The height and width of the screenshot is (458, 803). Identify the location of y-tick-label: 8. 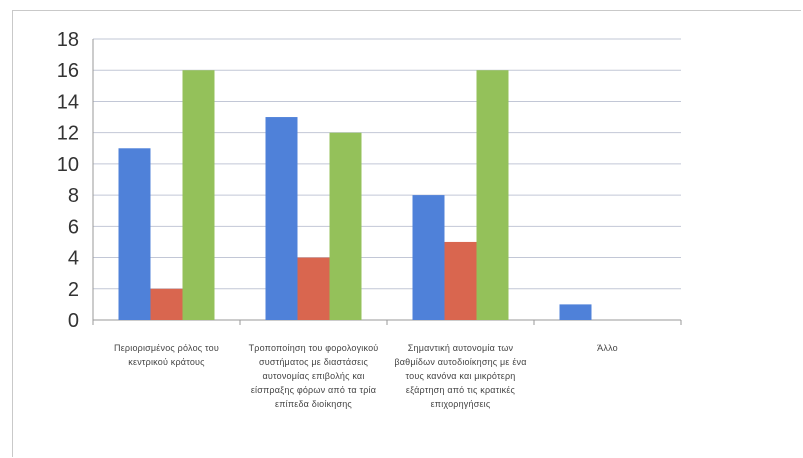
(73, 196).